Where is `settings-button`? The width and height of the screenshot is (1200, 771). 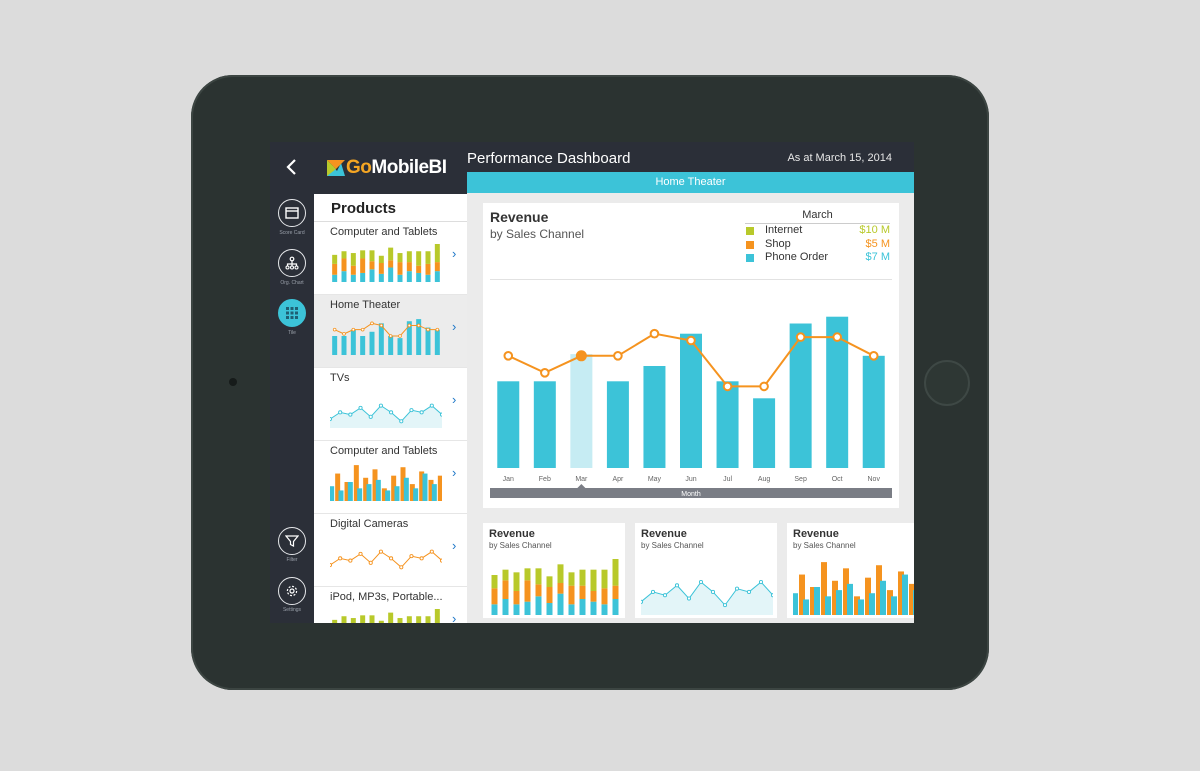 settings-button is located at coordinates (292, 591).